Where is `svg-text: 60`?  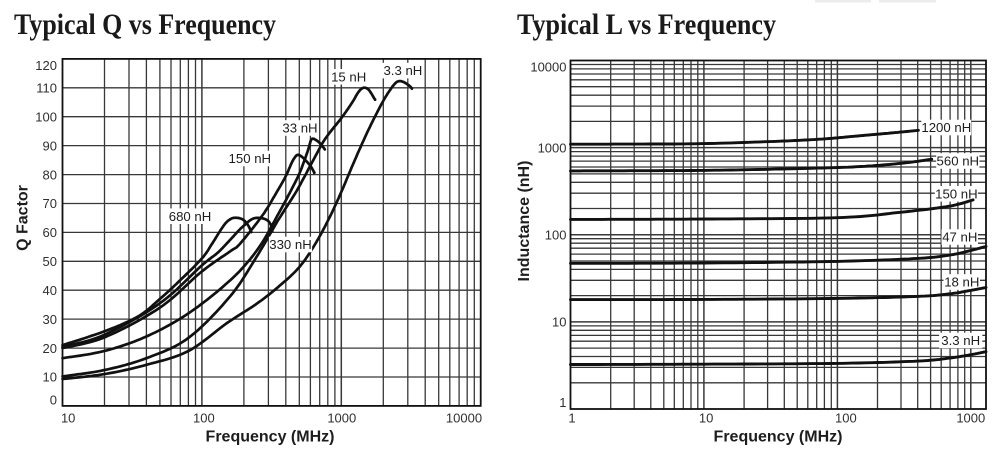
svg-text: 60 is located at coordinates (50, 232).